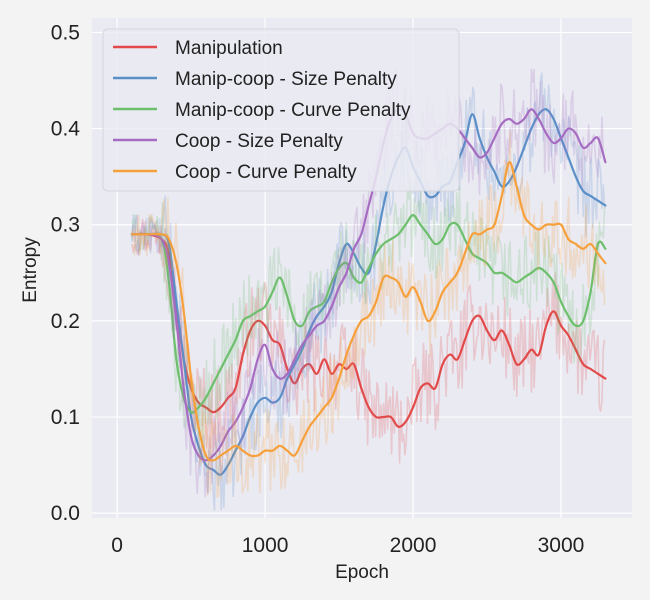 This screenshot has height=600, width=650. I want to click on legend-label: Coop - Curve Penalty, so click(266, 172).